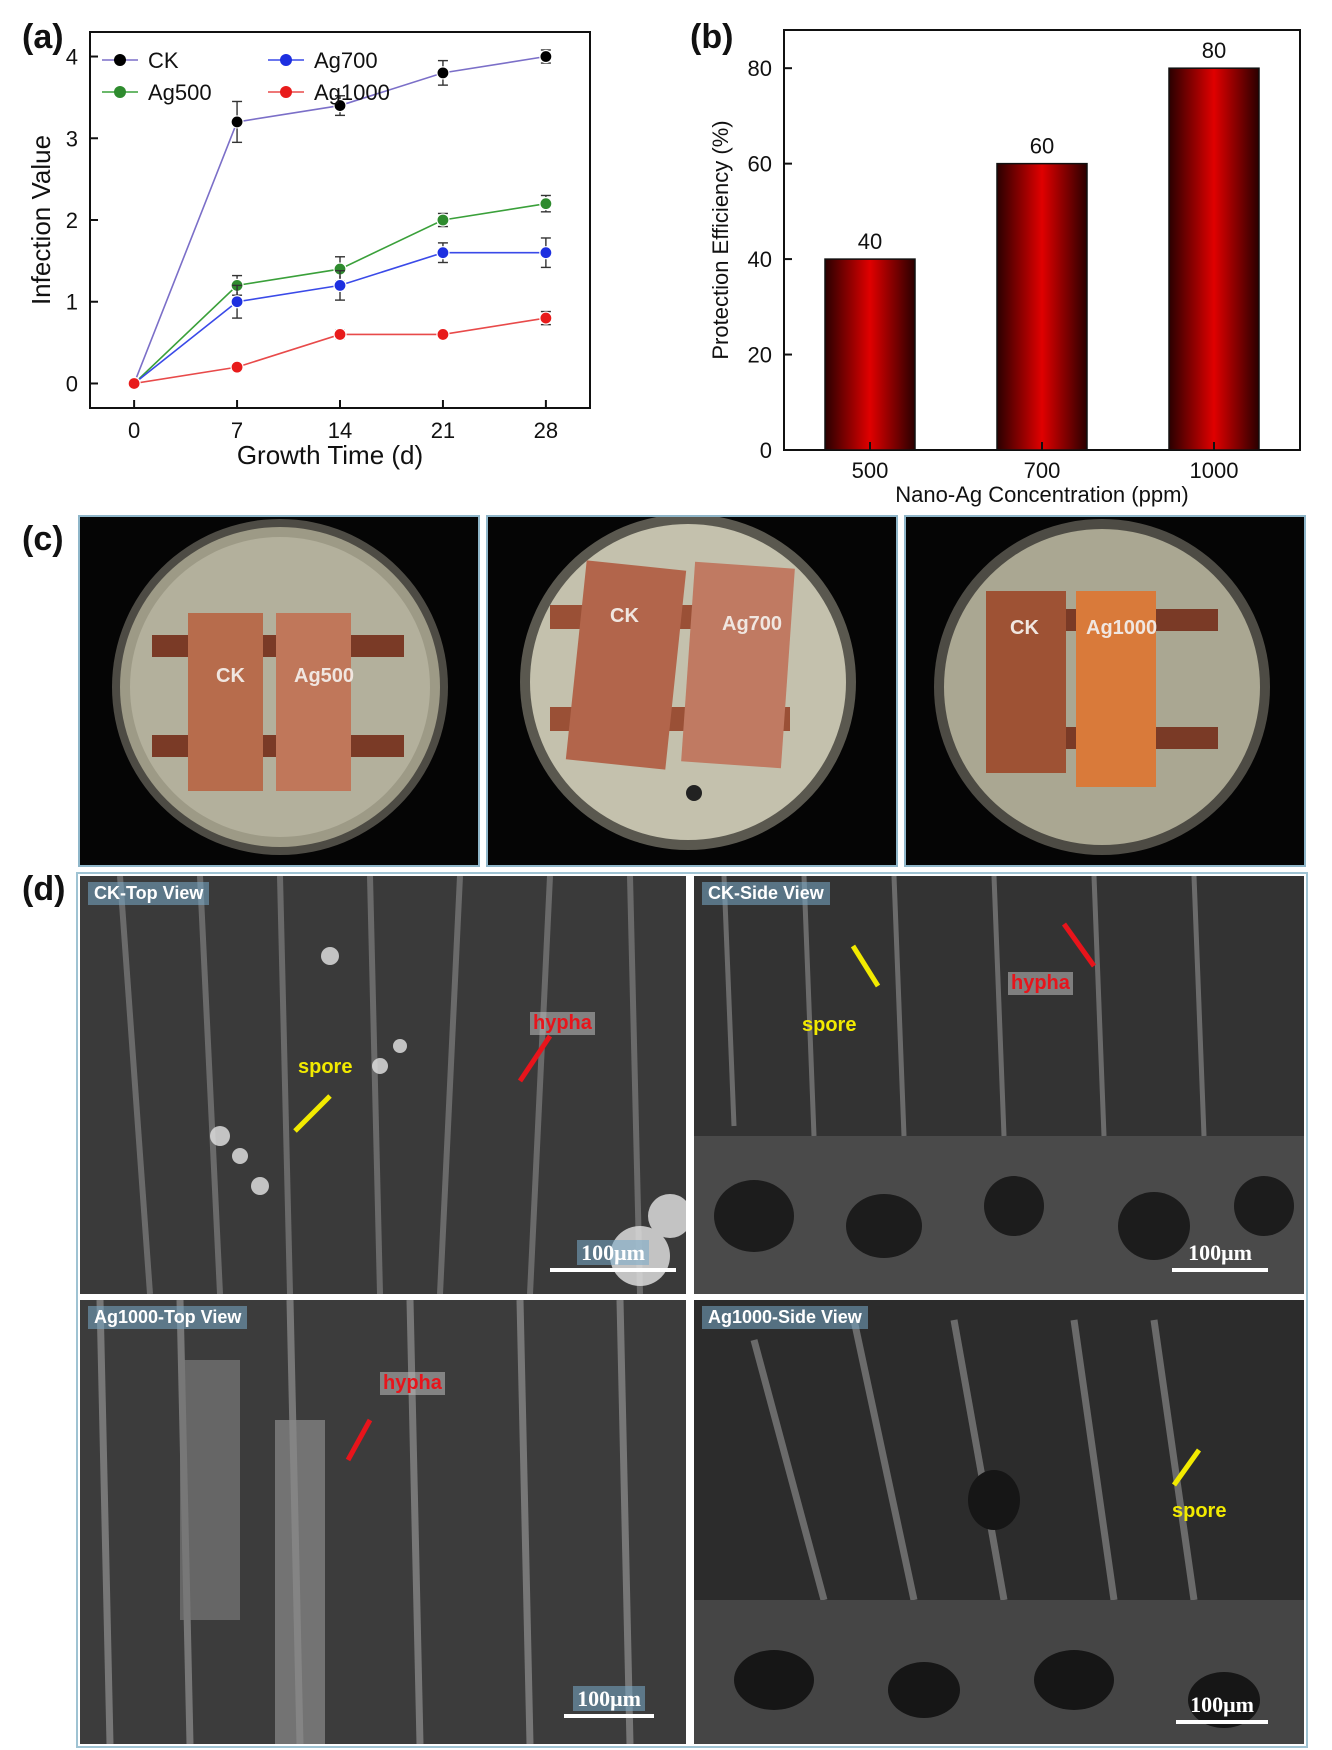 Image resolution: width=1332 pixels, height=1750 pixels. Describe the element at coordinates (180, 92) in the screenshot. I see `legend-label-ag500: Ag500` at that location.